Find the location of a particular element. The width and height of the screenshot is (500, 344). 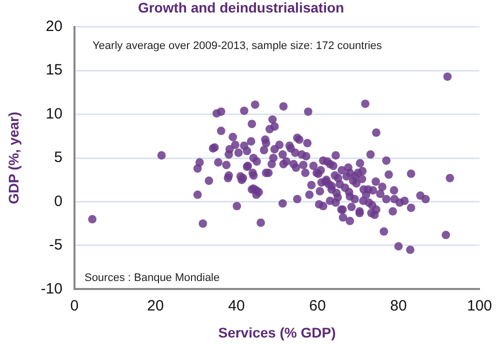

x-tick-label: 0 is located at coordinates (74, 305).